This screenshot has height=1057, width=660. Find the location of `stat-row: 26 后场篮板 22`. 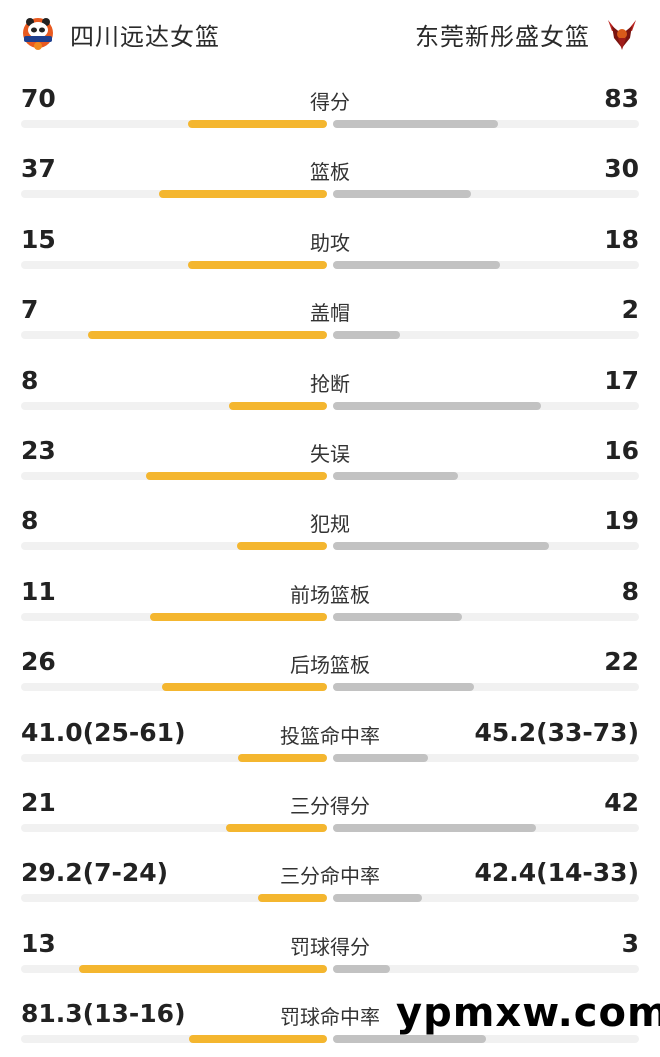

stat-row: 26 后场篮板 22 is located at coordinates (330, 670).